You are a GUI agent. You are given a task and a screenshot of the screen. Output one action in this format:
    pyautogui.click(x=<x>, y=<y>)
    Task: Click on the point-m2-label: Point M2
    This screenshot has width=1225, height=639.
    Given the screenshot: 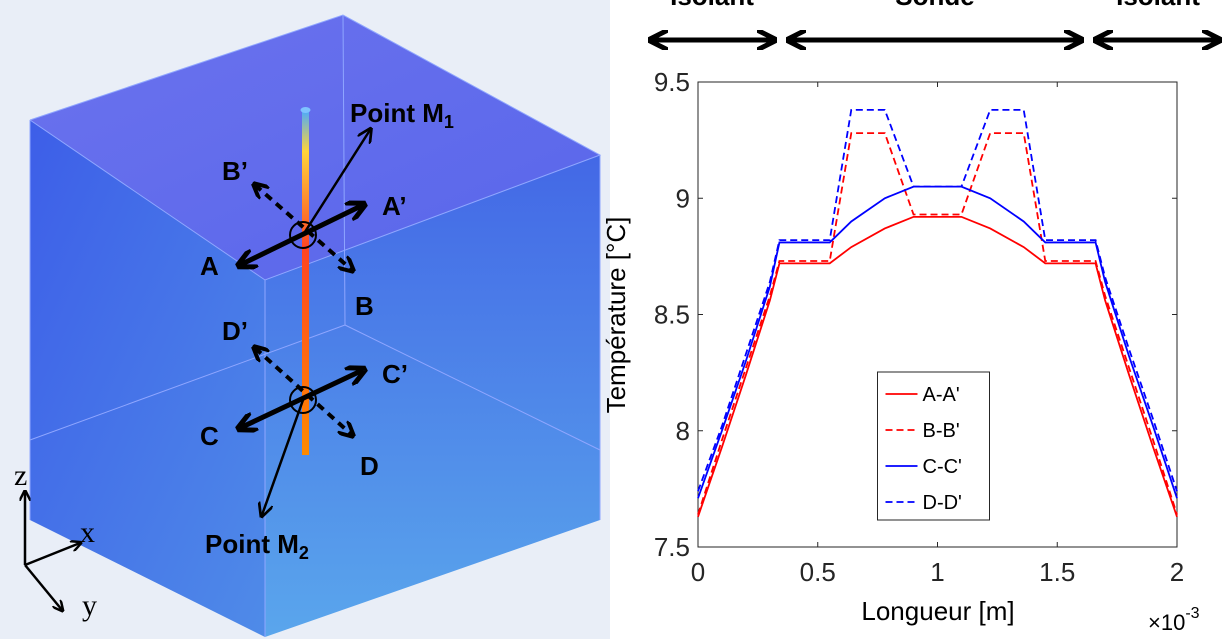 What is the action you would take?
    pyautogui.click(x=257, y=546)
    